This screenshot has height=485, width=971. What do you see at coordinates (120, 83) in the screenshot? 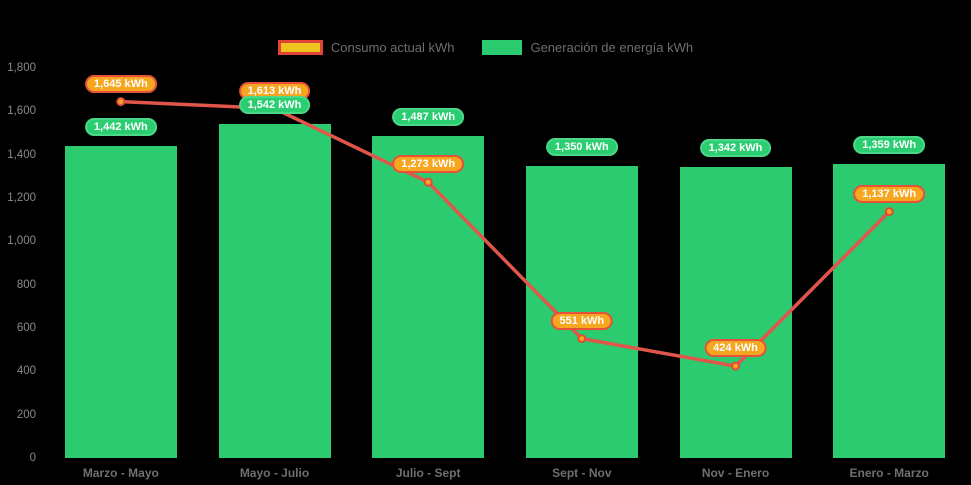
I see `consumption-value-badge: 1,645 kWh` at bounding box center [120, 83].